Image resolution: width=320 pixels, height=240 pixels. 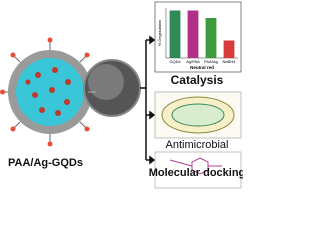 What do you see at coordinates (106, 82) in the screenshot?
I see `tem-particle` at bounding box center [106, 82].